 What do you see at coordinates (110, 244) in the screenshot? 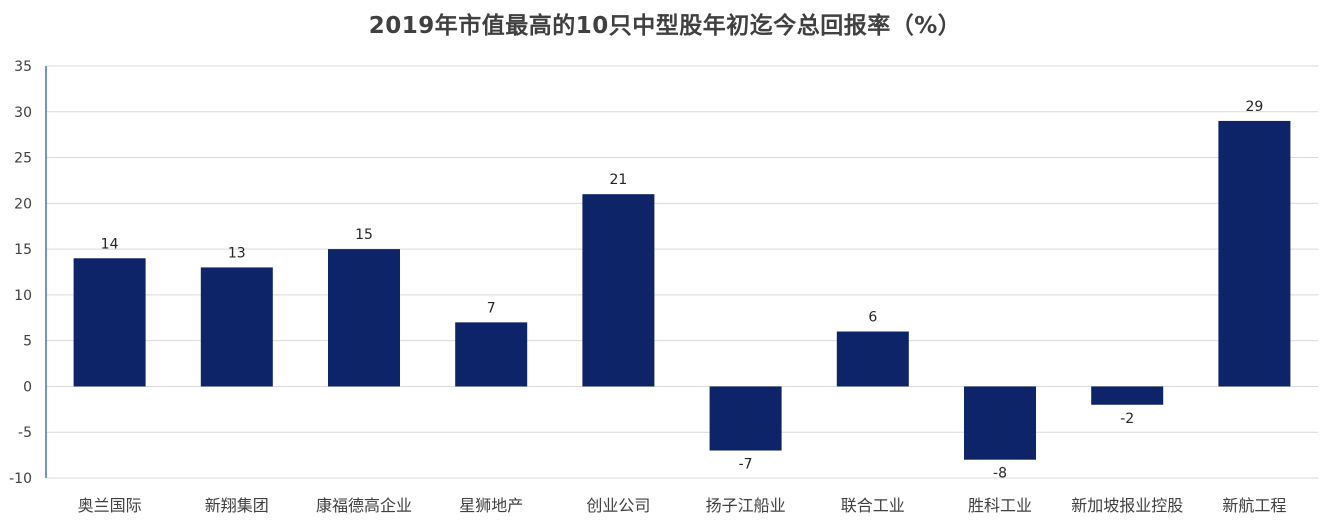
I see `data-label: 14` at bounding box center [110, 244].